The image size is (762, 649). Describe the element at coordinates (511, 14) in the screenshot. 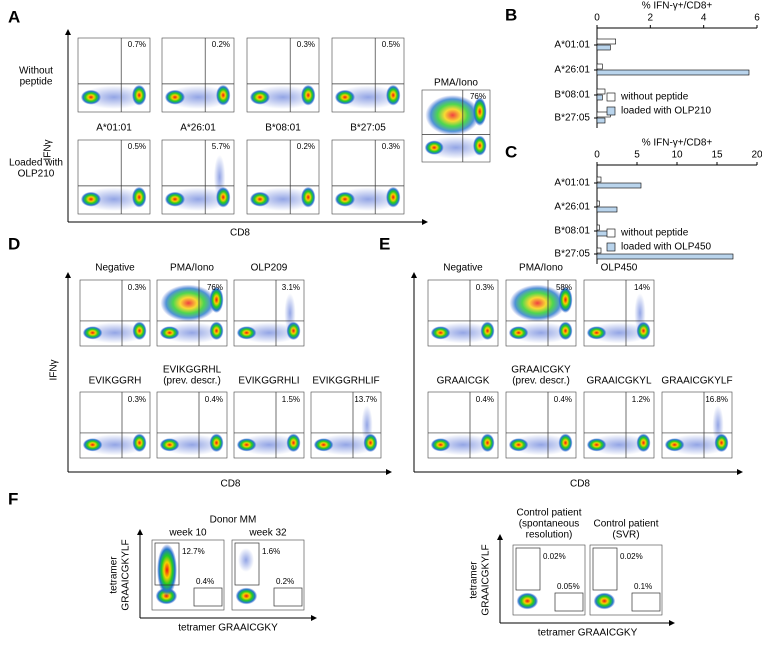

I see `panel-label: B` at that location.